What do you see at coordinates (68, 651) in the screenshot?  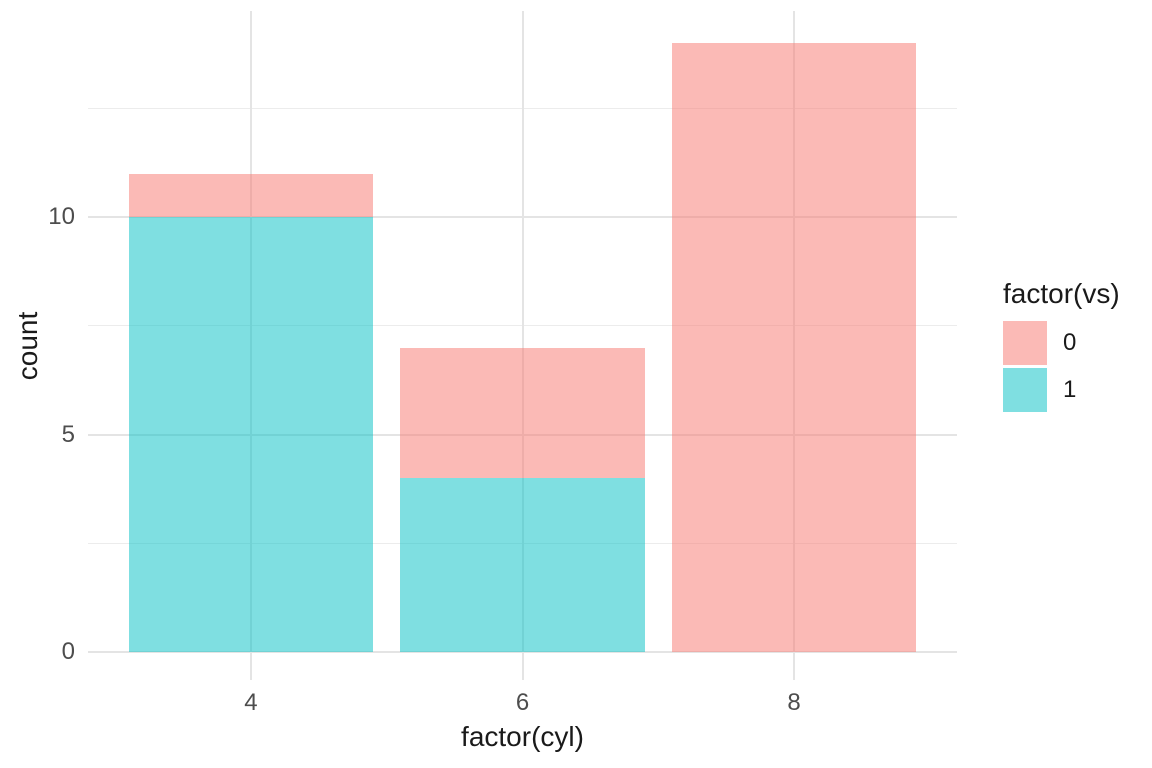 I see `y-tick-label: 0` at bounding box center [68, 651].